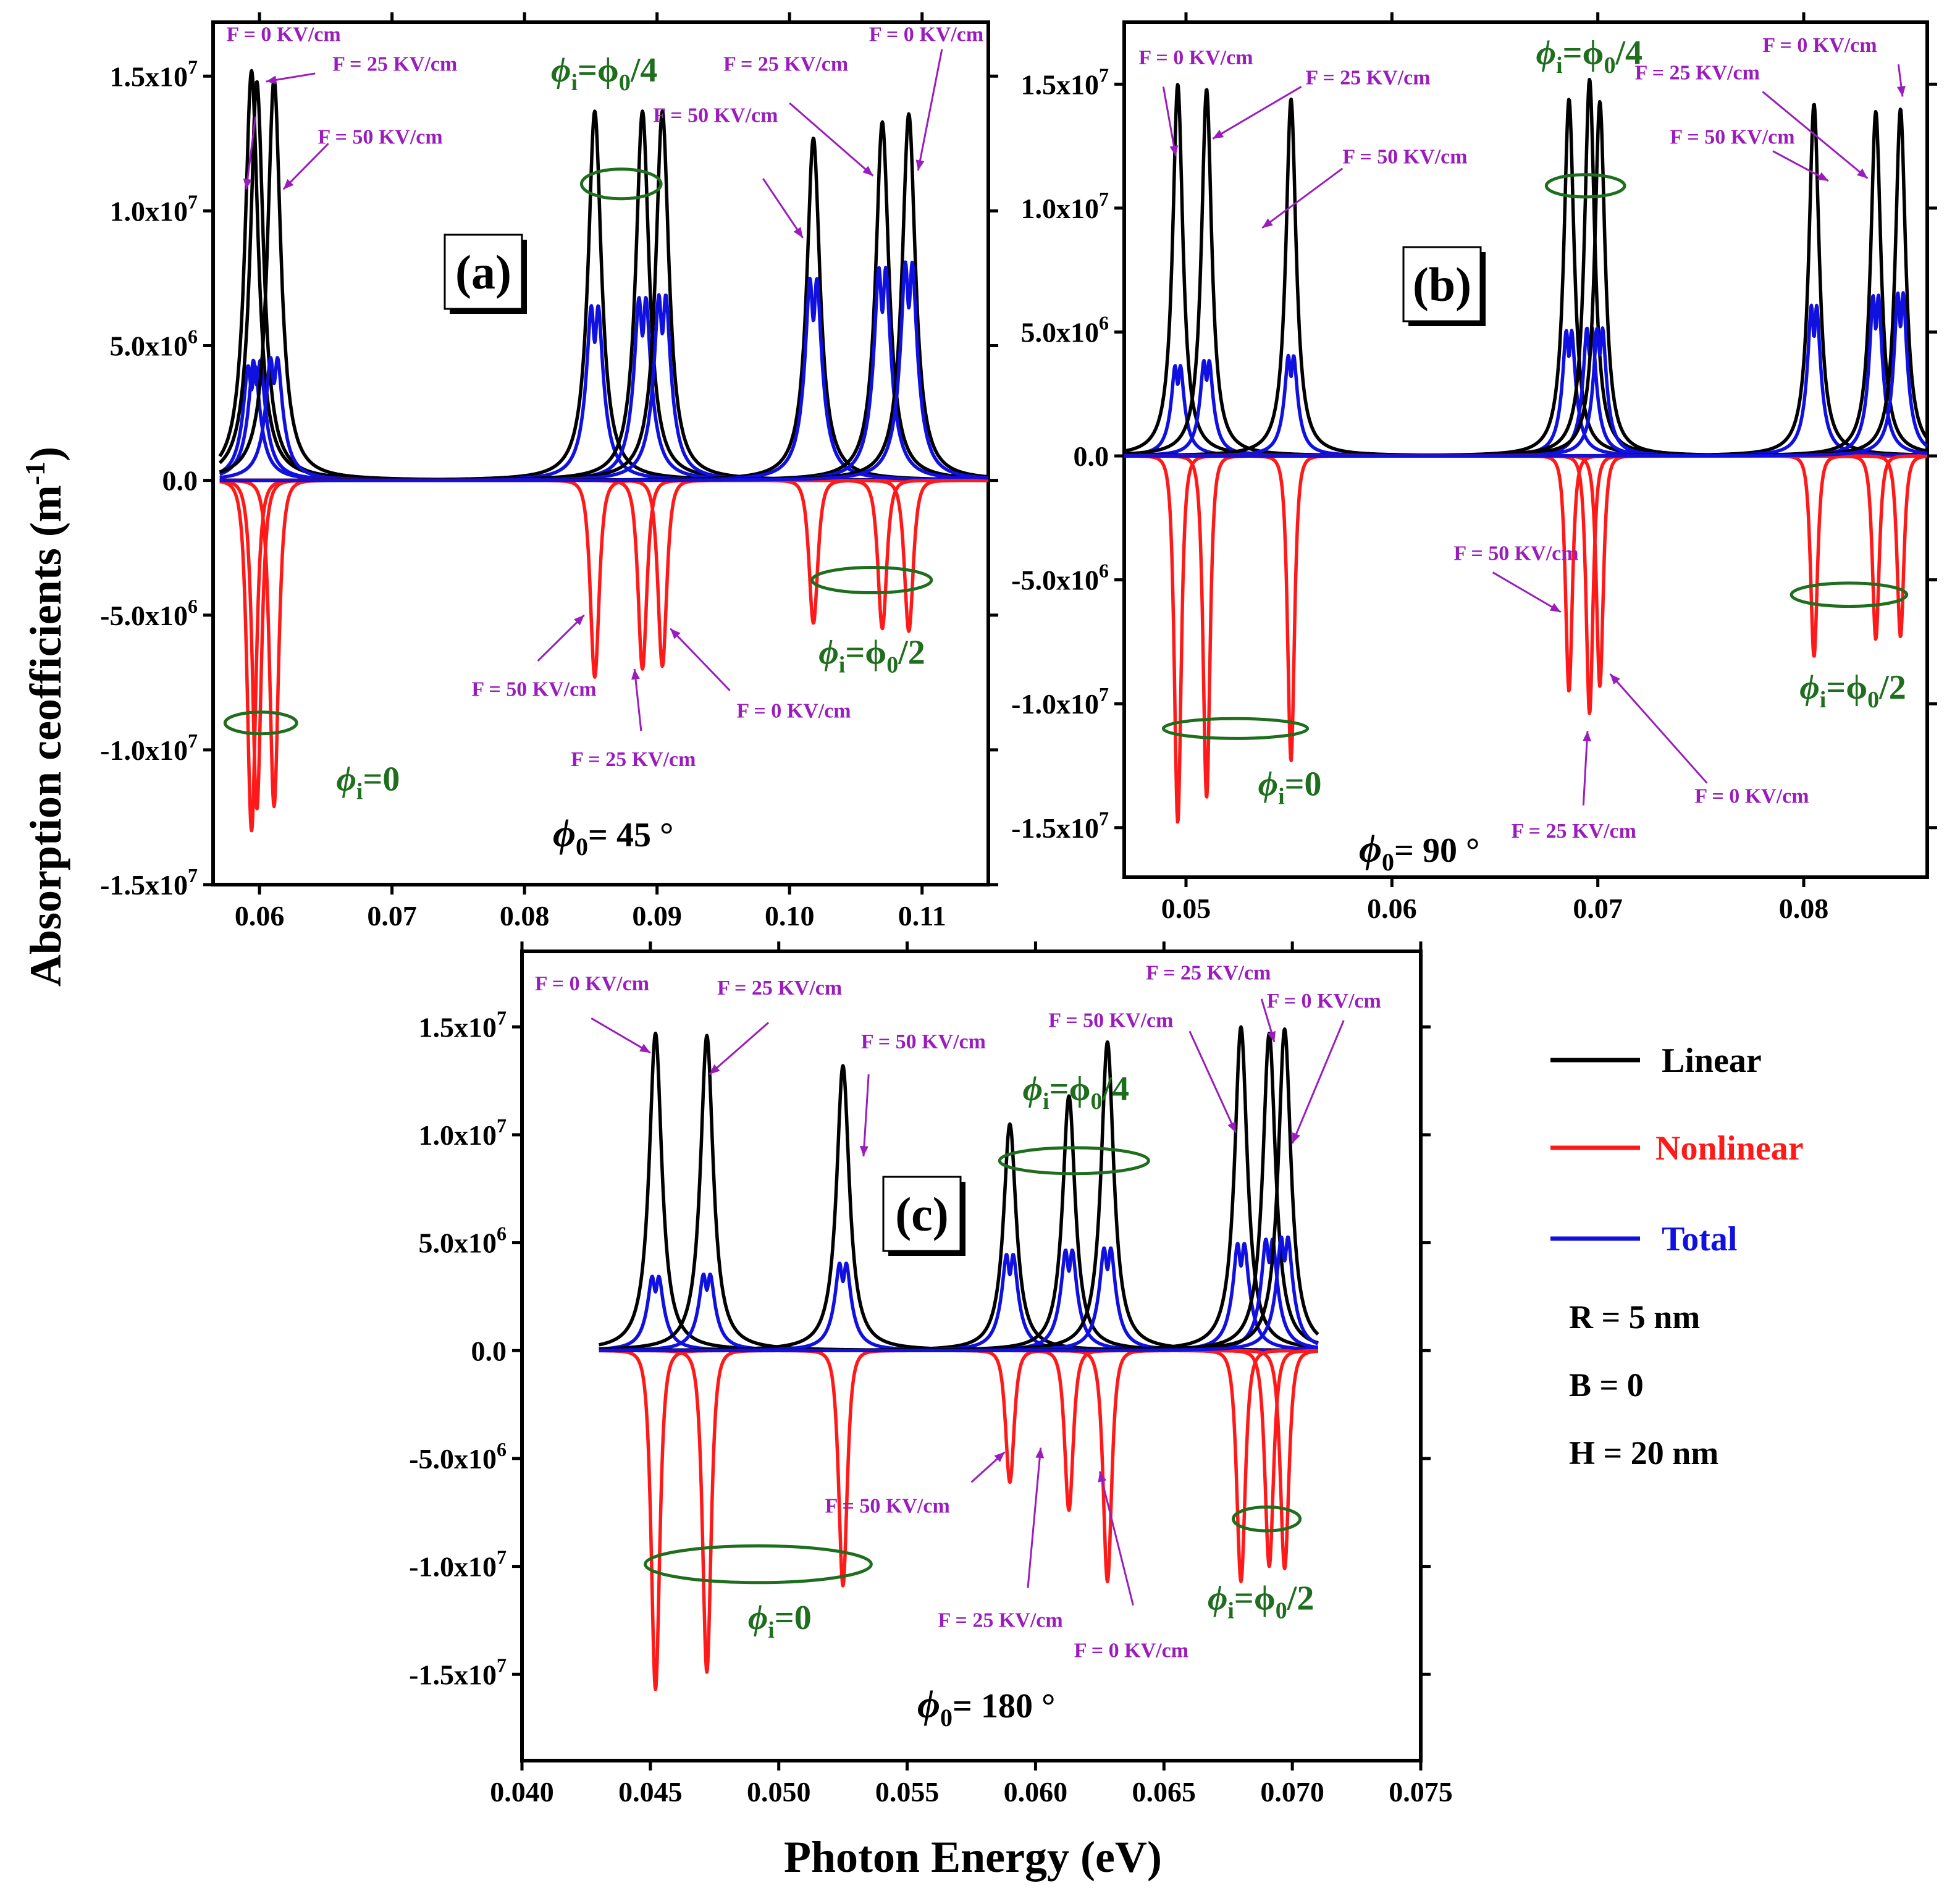 The height and width of the screenshot is (1899, 1960). Describe the element at coordinates (604, 554) in the screenshot. I see `panel-a-nonlinear-line` at that location.